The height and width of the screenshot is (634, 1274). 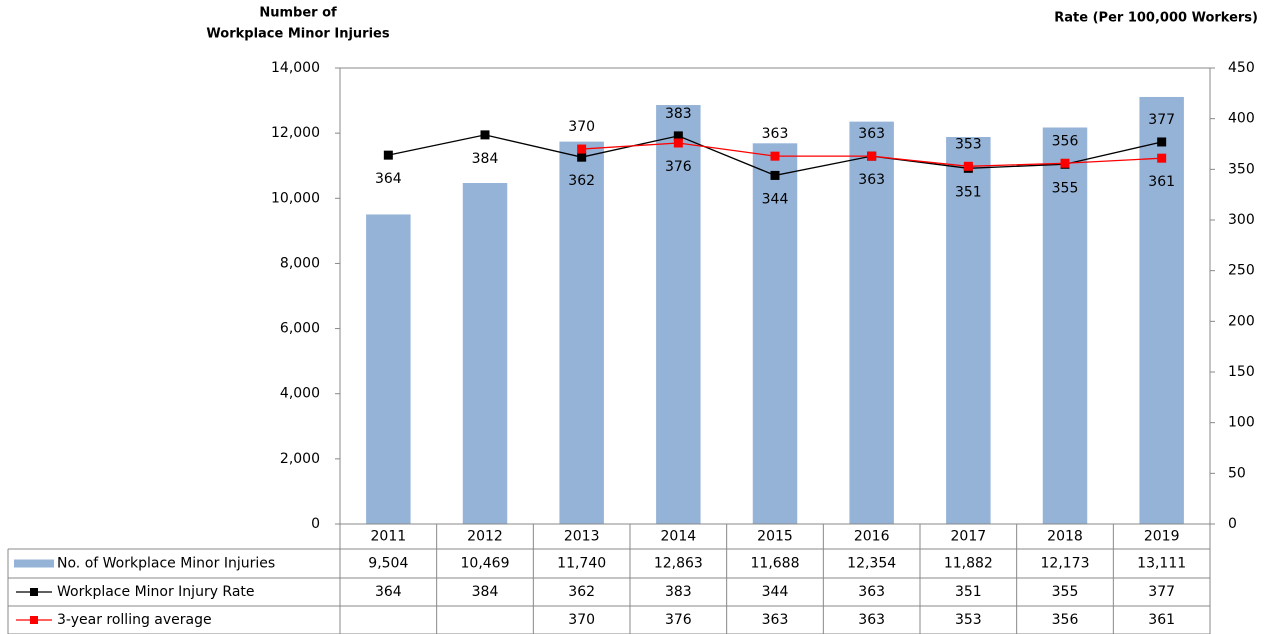 What do you see at coordinates (134, 620) in the screenshot?
I see `legend-label: 3-year rolling average` at bounding box center [134, 620].